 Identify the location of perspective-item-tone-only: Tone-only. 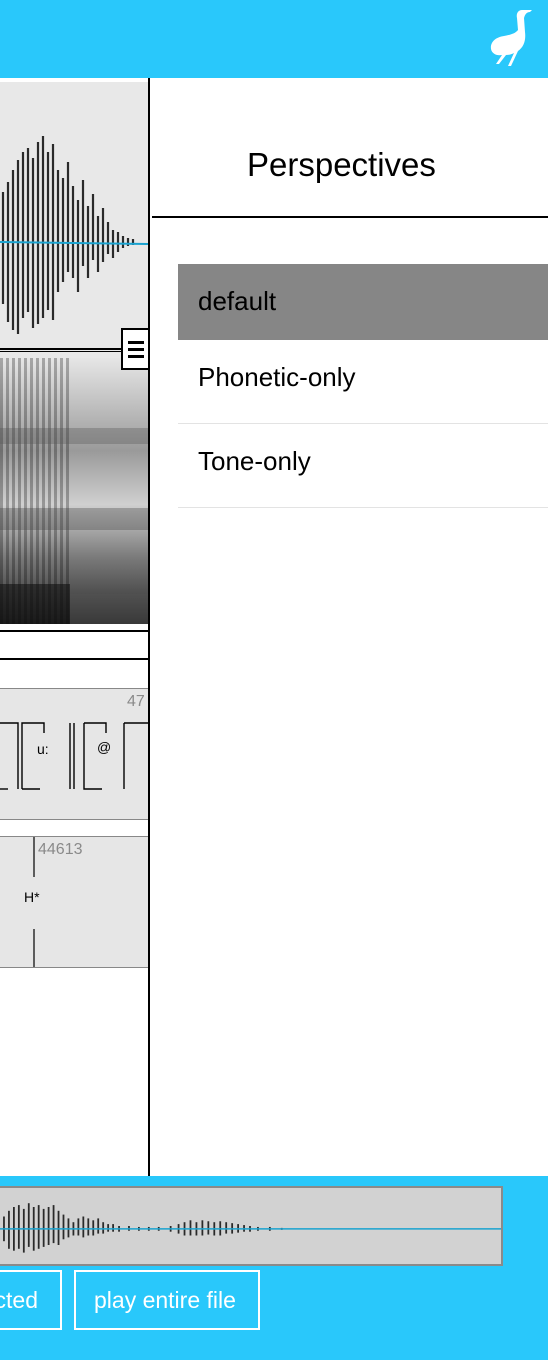
(363, 466).